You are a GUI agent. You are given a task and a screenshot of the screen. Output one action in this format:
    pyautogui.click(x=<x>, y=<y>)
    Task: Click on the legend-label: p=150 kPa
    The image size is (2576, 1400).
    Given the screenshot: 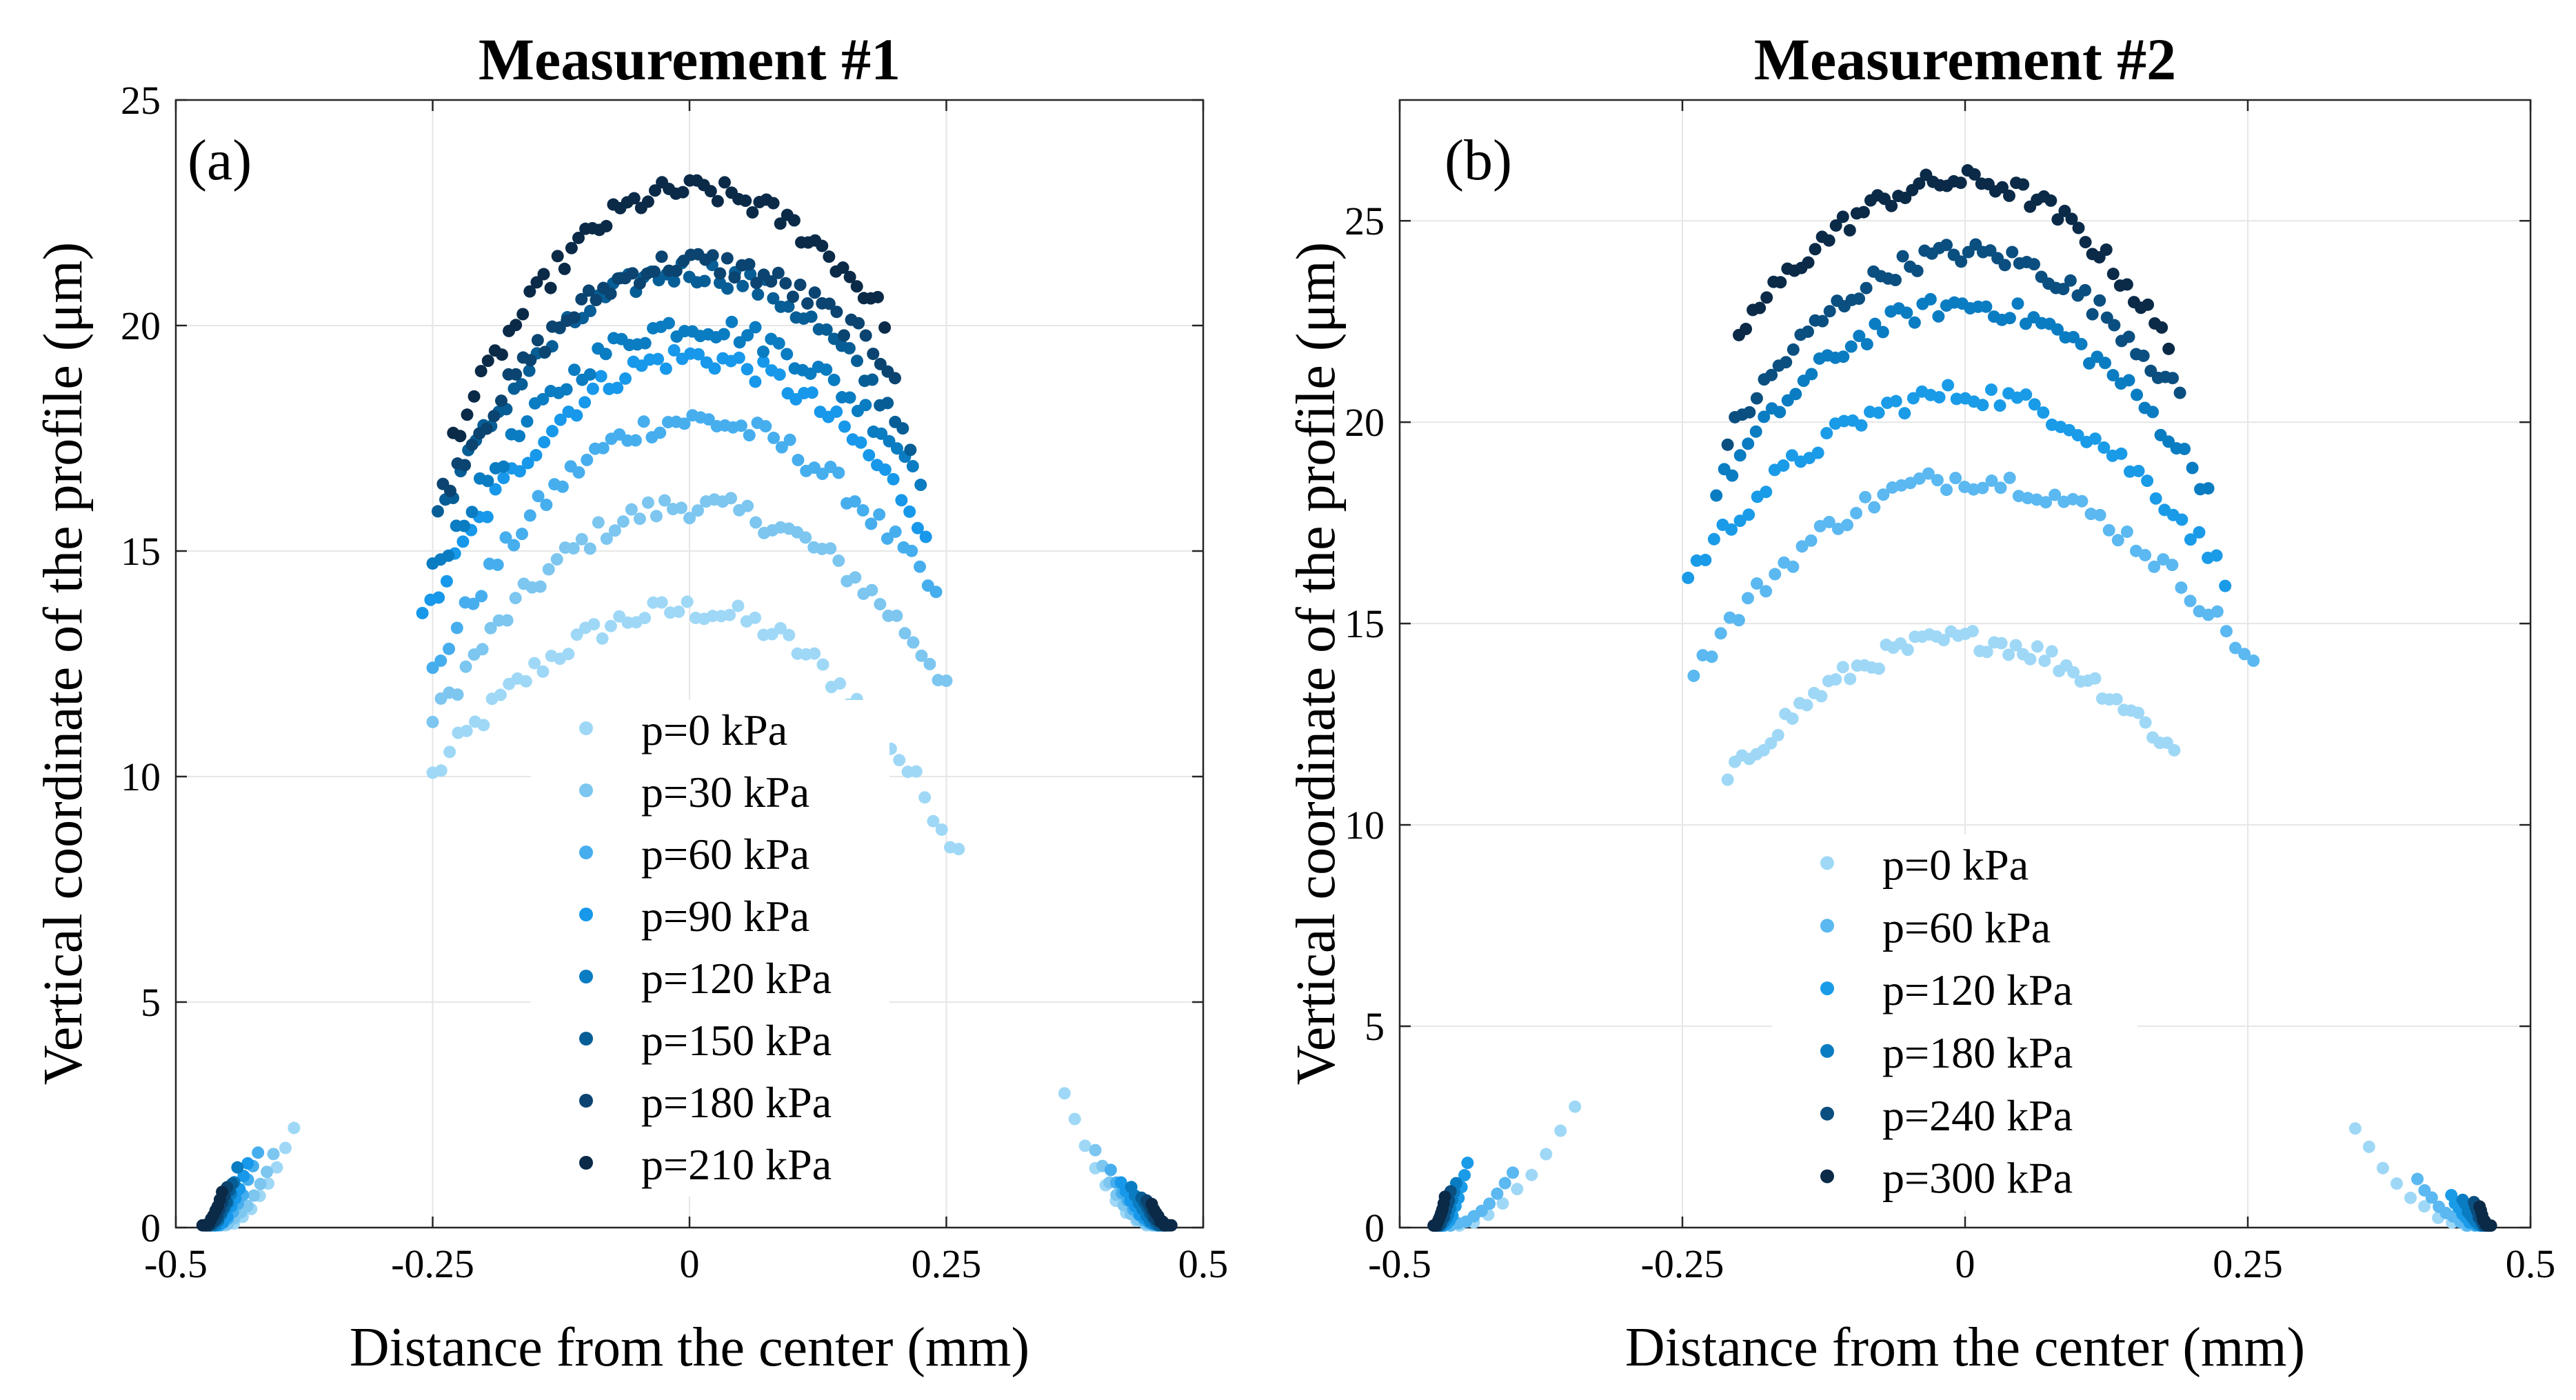 What is the action you would take?
    pyautogui.click(x=736, y=1040)
    